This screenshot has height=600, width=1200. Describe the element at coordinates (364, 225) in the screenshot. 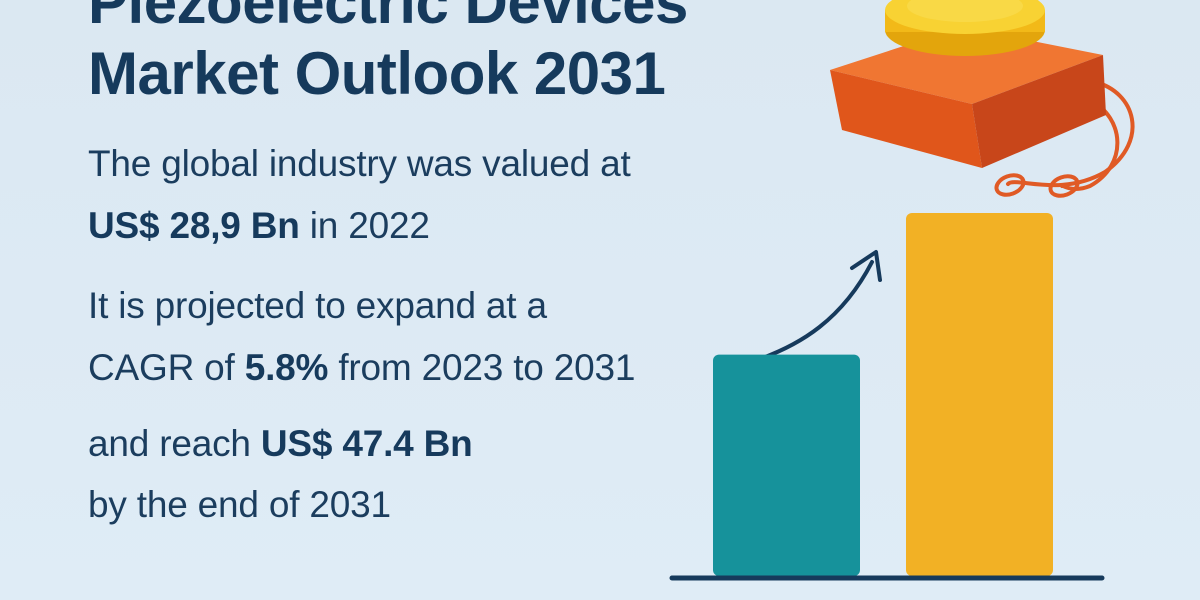

I see `valuation-year: in 2022` at that location.